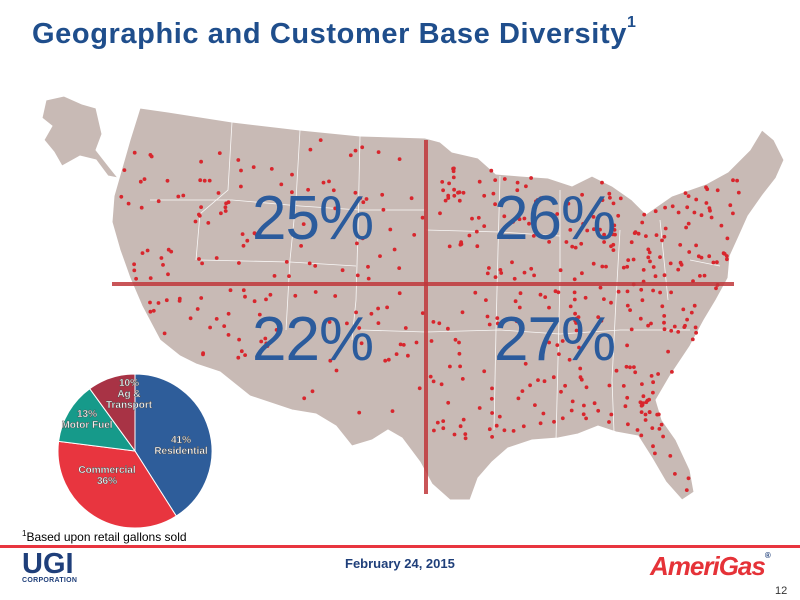 This screenshot has height=600, width=800. Describe the element at coordinates (24, 533) in the screenshot. I see `footnote-marker: 1` at that location.